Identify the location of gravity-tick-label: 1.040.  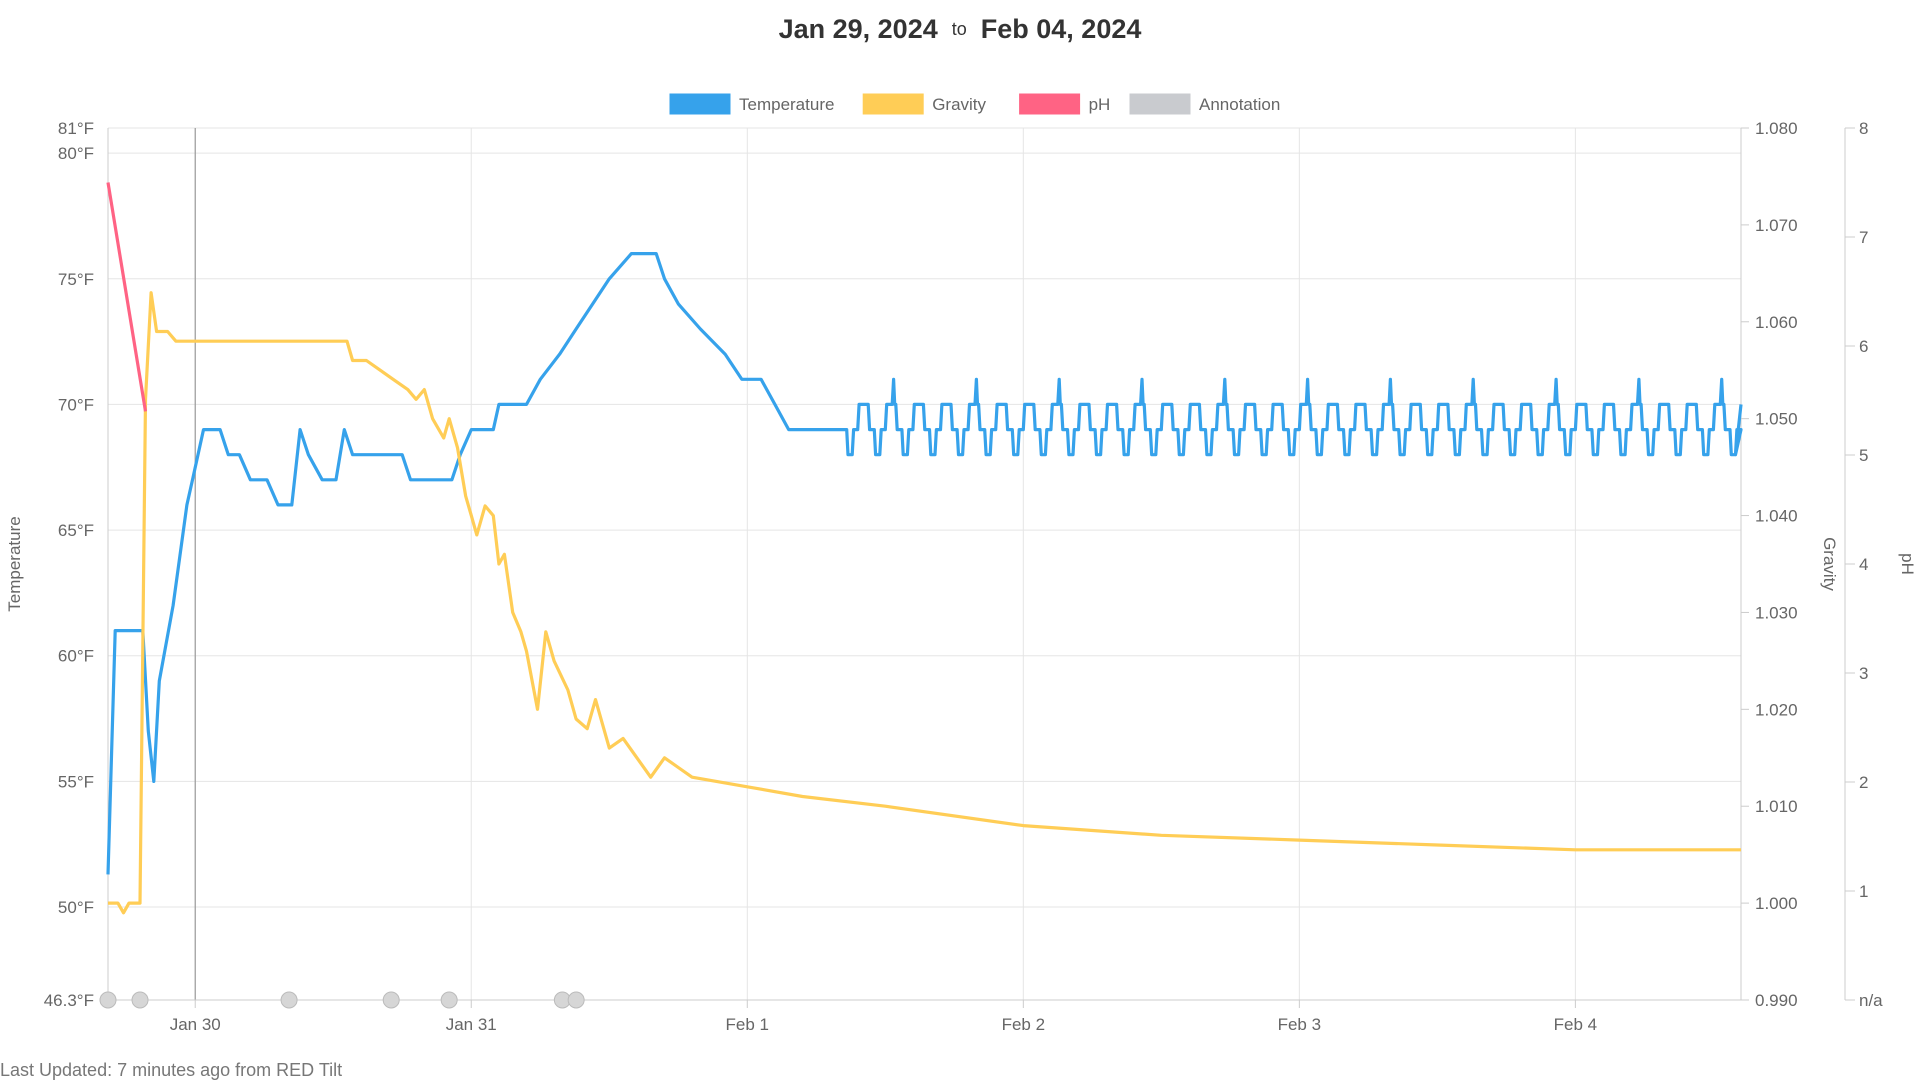
(1776, 516).